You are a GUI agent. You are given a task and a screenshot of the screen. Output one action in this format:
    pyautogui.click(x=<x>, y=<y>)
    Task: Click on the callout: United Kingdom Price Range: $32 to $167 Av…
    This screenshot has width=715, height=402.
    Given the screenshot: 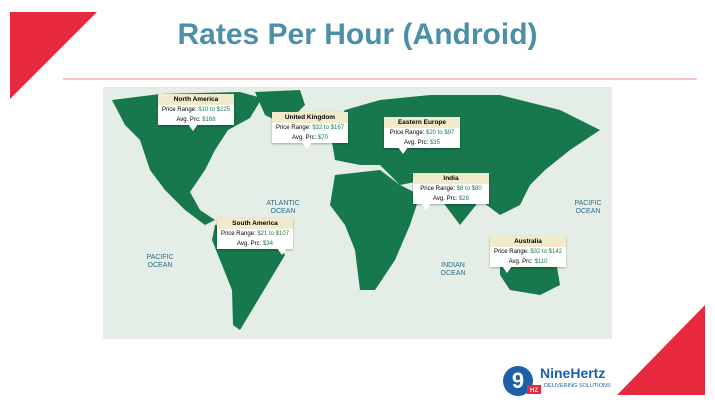 What is the action you would take?
    pyautogui.click(x=310, y=130)
    